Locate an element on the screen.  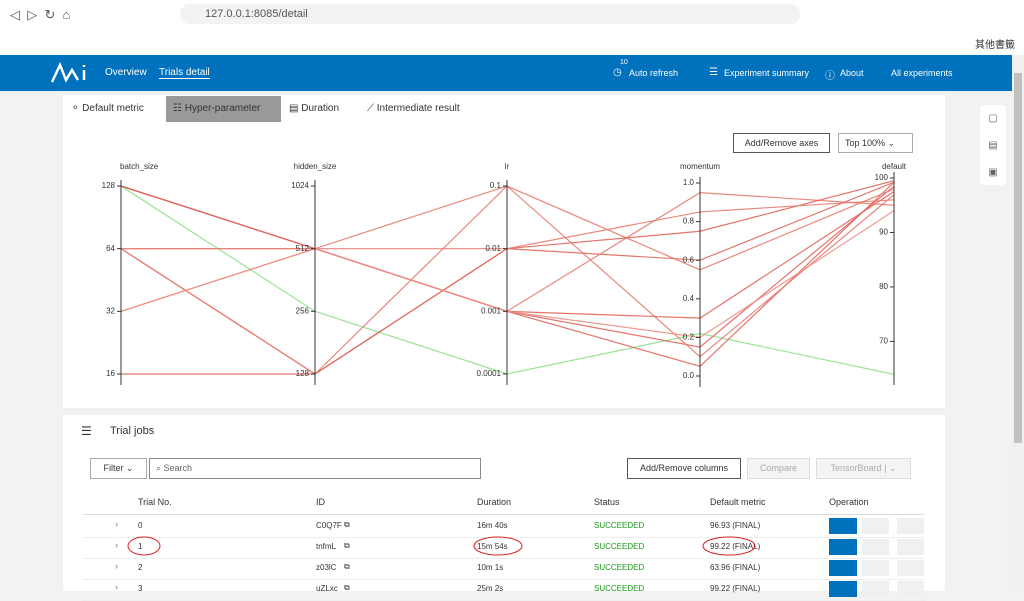
url: 127.0.0.1:8085/detail is located at coordinates (256, 14).